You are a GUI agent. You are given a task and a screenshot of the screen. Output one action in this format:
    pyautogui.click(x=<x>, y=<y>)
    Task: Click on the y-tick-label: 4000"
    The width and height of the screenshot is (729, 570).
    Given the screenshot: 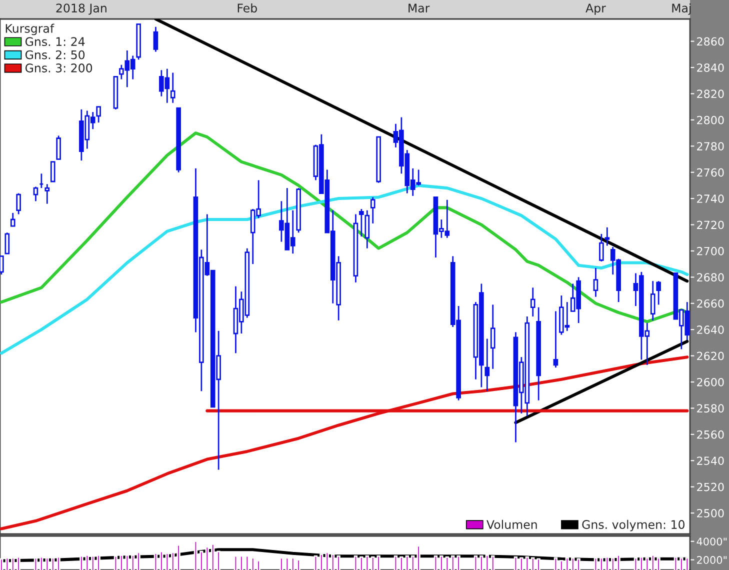 What is the action you would take?
    pyautogui.click(x=711, y=542)
    